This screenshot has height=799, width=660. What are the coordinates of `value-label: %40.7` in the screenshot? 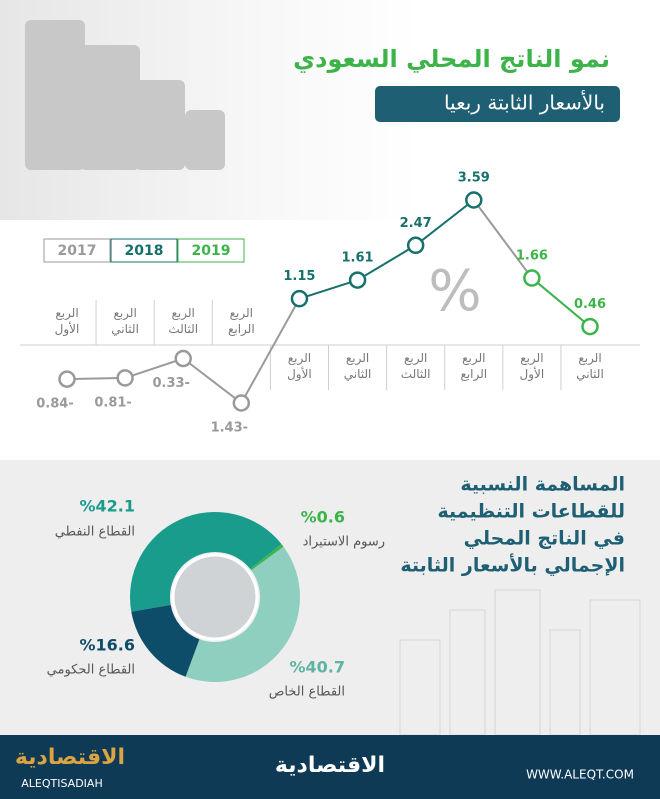 It's located at (317, 667).